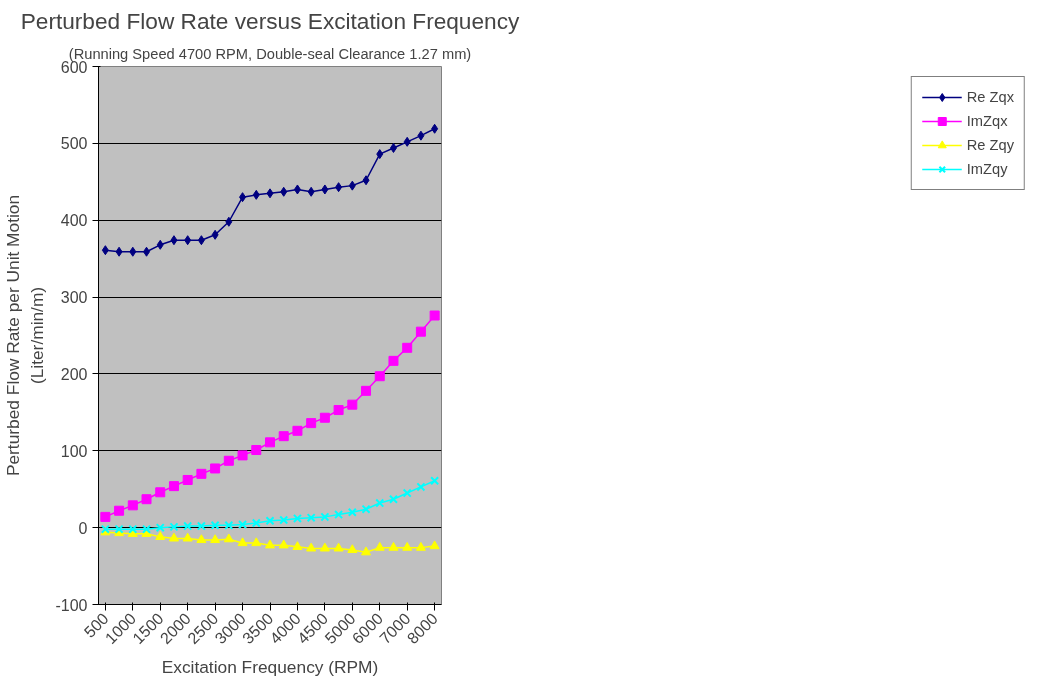 This screenshot has height=686, width=1041. What do you see at coordinates (270, 667) in the screenshot?
I see `x-axis-title: Excitation Frequency (RPM)` at bounding box center [270, 667].